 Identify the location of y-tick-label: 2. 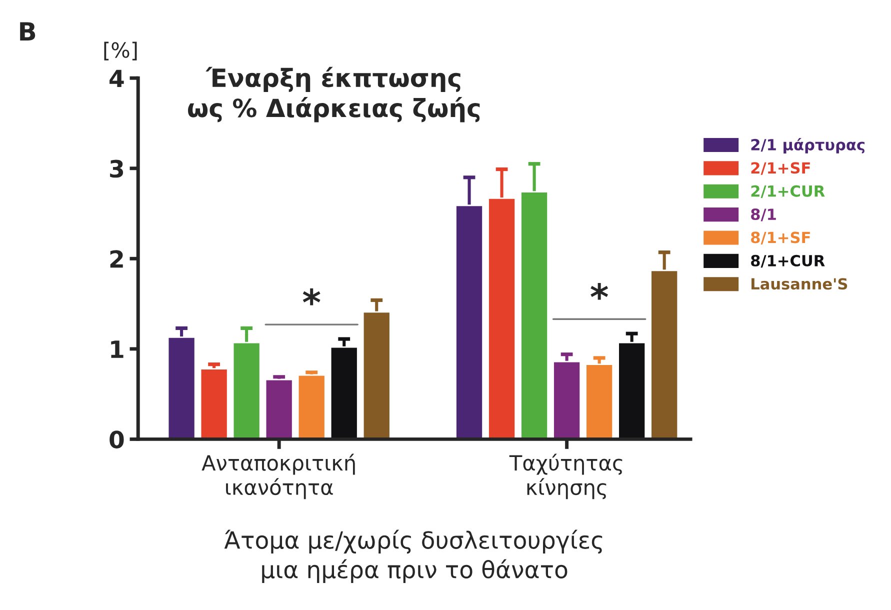
(116, 259).